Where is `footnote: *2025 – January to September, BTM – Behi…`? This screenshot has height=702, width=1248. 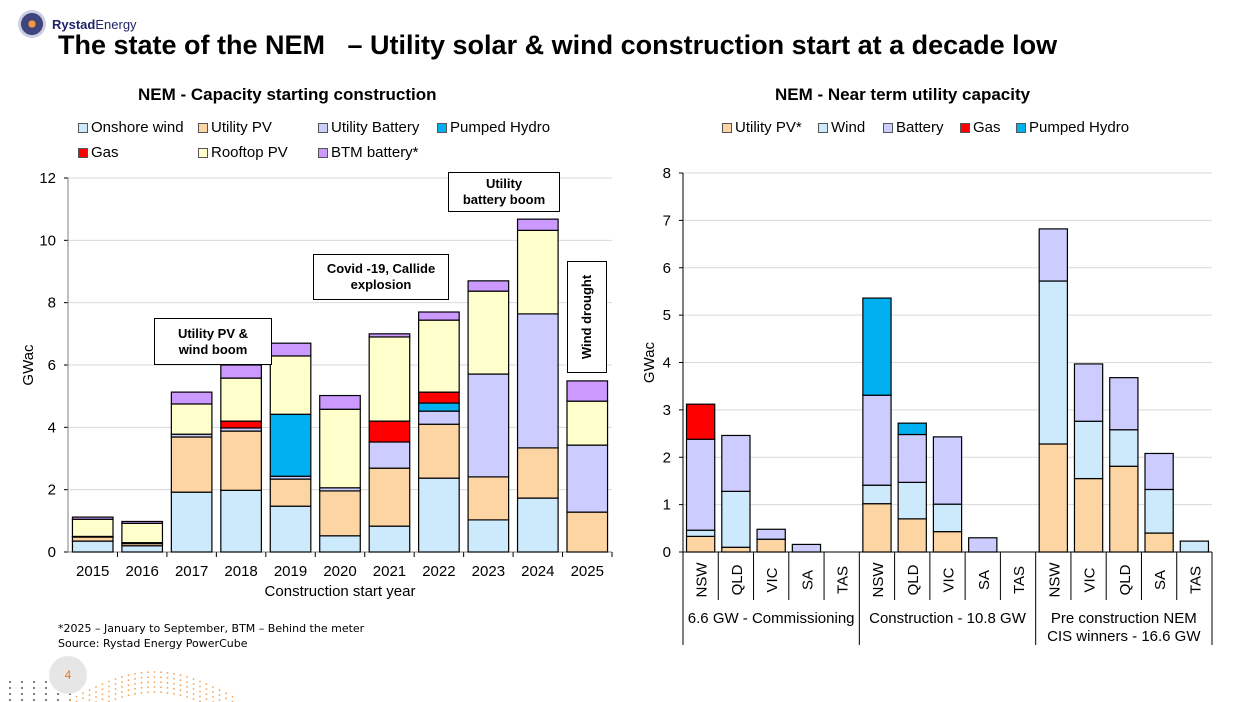
footnote: *2025 – January to September, BTM – Behi… is located at coordinates (211, 636).